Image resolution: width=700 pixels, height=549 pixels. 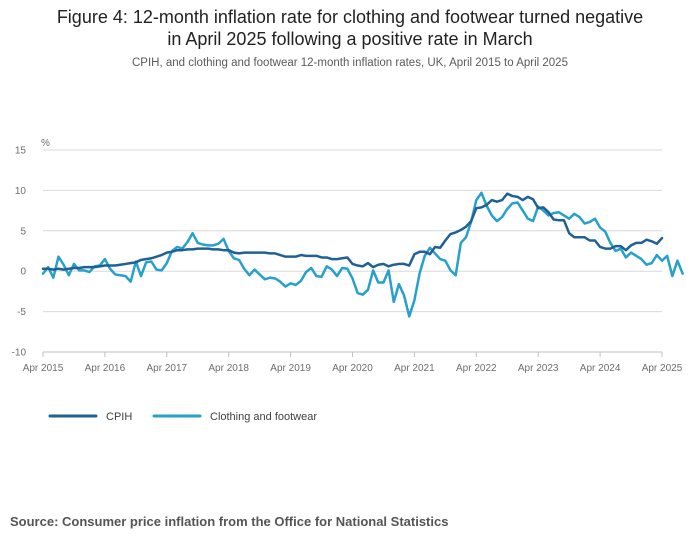 What do you see at coordinates (105, 368) in the screenshot?
I see `x-tick-label: Apr 2016` at bounding box center [105, 368].